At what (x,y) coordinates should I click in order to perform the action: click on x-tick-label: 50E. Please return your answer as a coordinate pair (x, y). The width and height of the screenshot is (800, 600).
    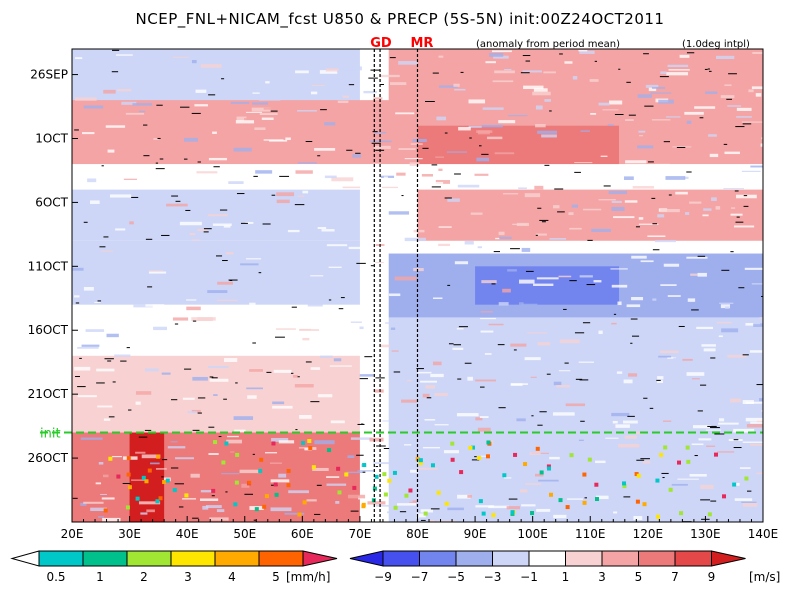
    Looking at the image, I should click on (244, 534).